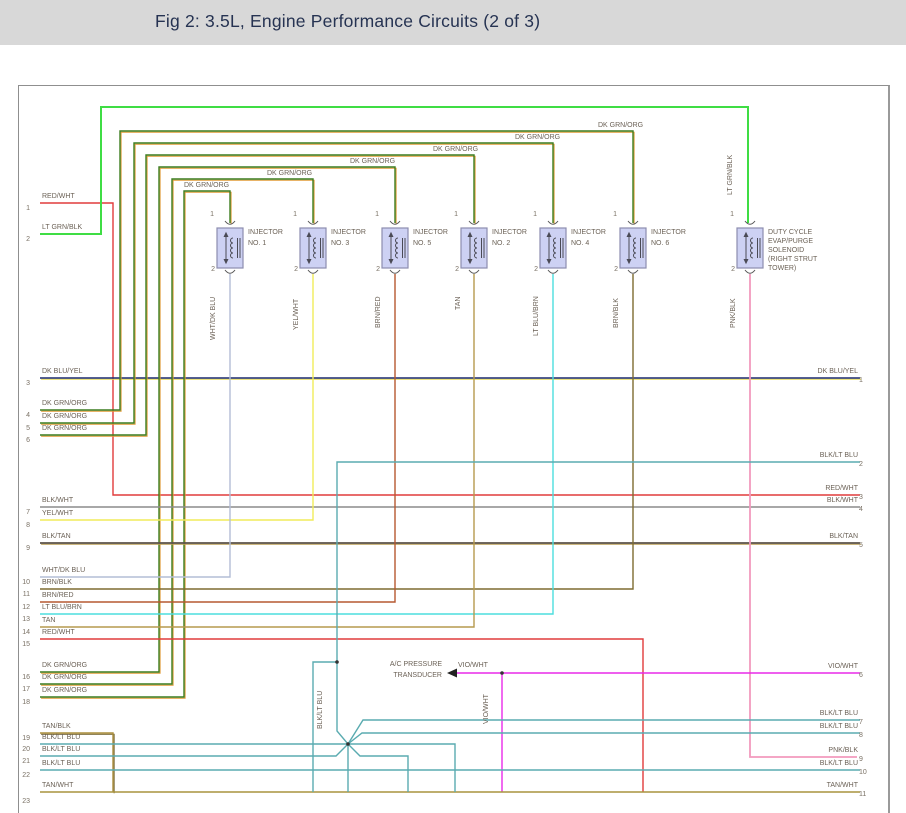  Describe the element at coordinates (473, 665) in the screenshot. I see `transducer-wire-label: VIO/WHT` at that location.